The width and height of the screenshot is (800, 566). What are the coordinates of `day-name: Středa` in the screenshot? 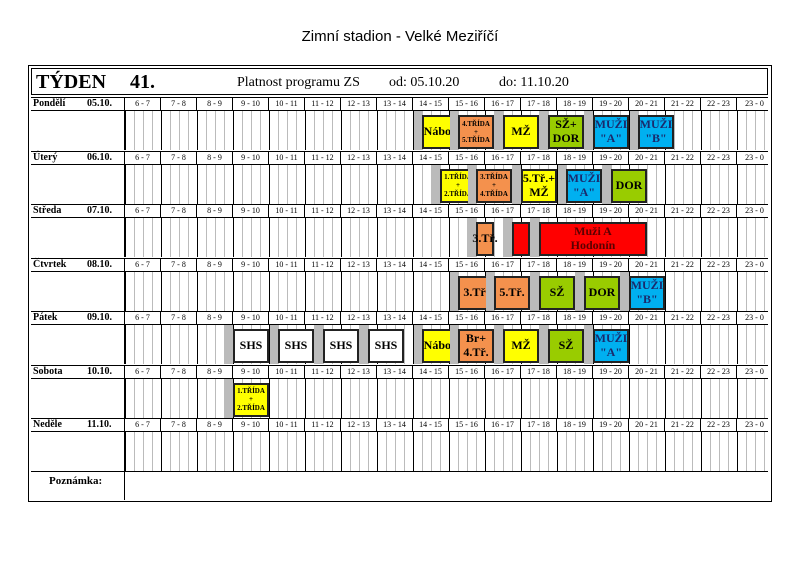 It's located at (47, 210).